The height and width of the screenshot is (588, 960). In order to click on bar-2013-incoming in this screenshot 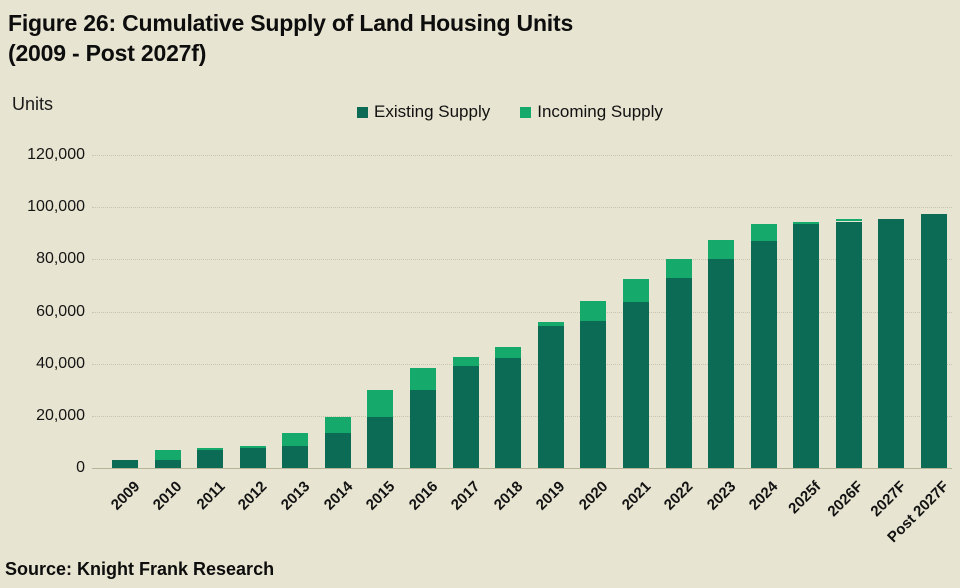, I will do `click(295, 439)`.